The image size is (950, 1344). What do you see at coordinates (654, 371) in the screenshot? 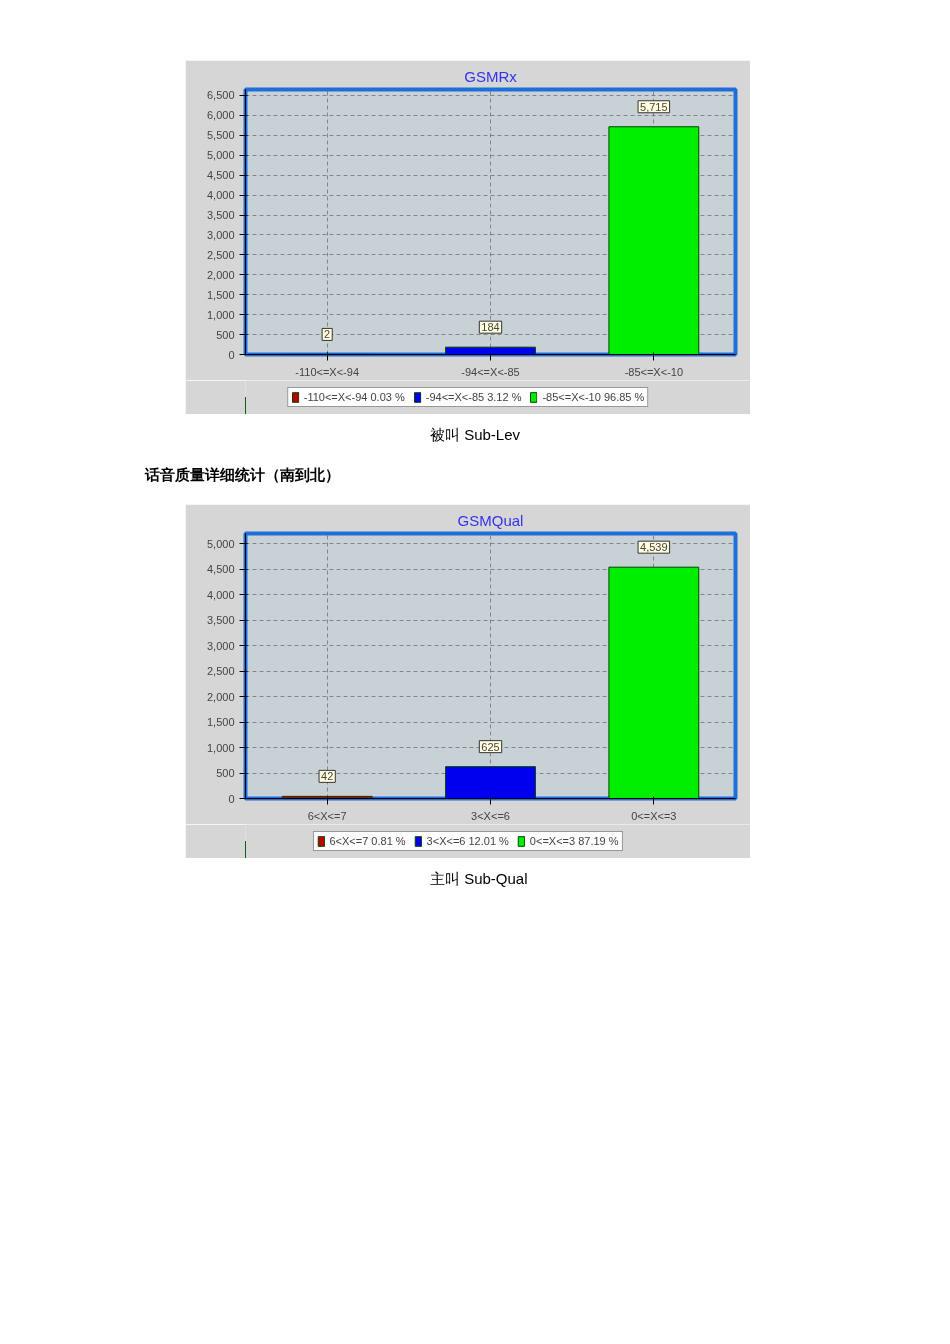
I see `x-tick-label: -85<=X<-10` at bounding box center [654, 371].